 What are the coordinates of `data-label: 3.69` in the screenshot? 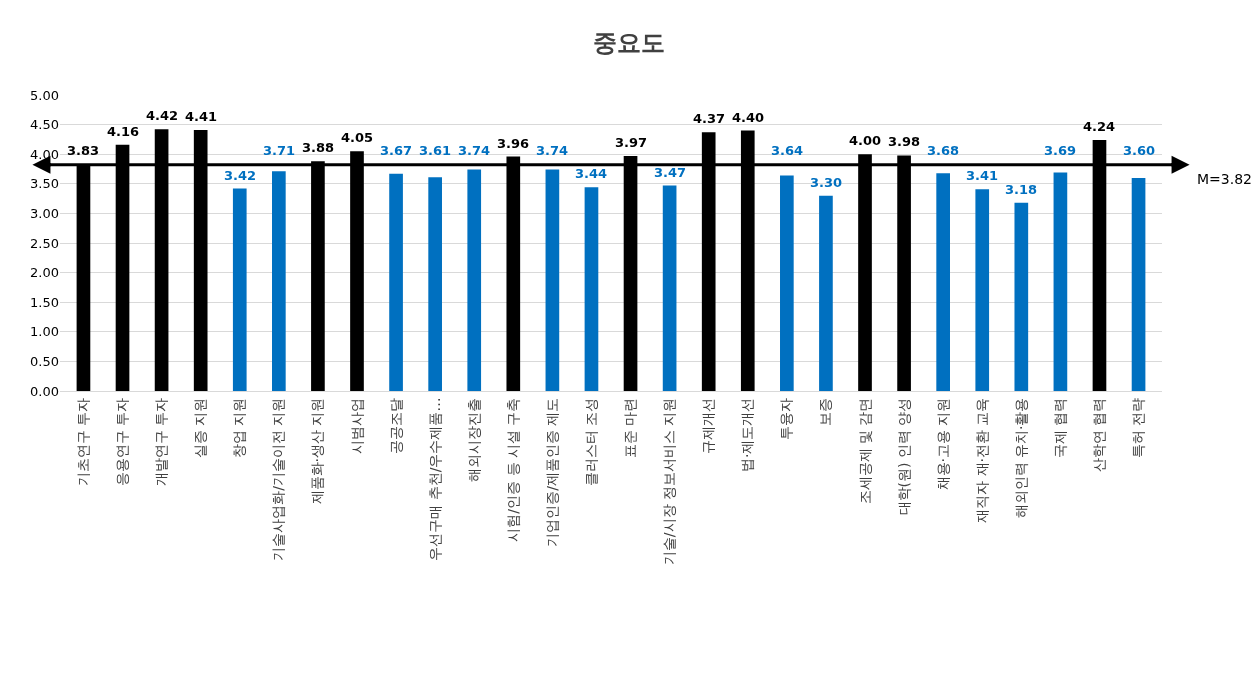 It's located at (1060, 150).